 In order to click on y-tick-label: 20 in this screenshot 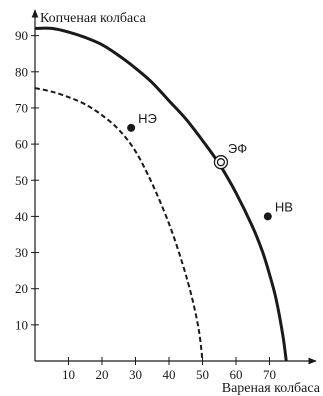, I will do `click(21, 288)`.